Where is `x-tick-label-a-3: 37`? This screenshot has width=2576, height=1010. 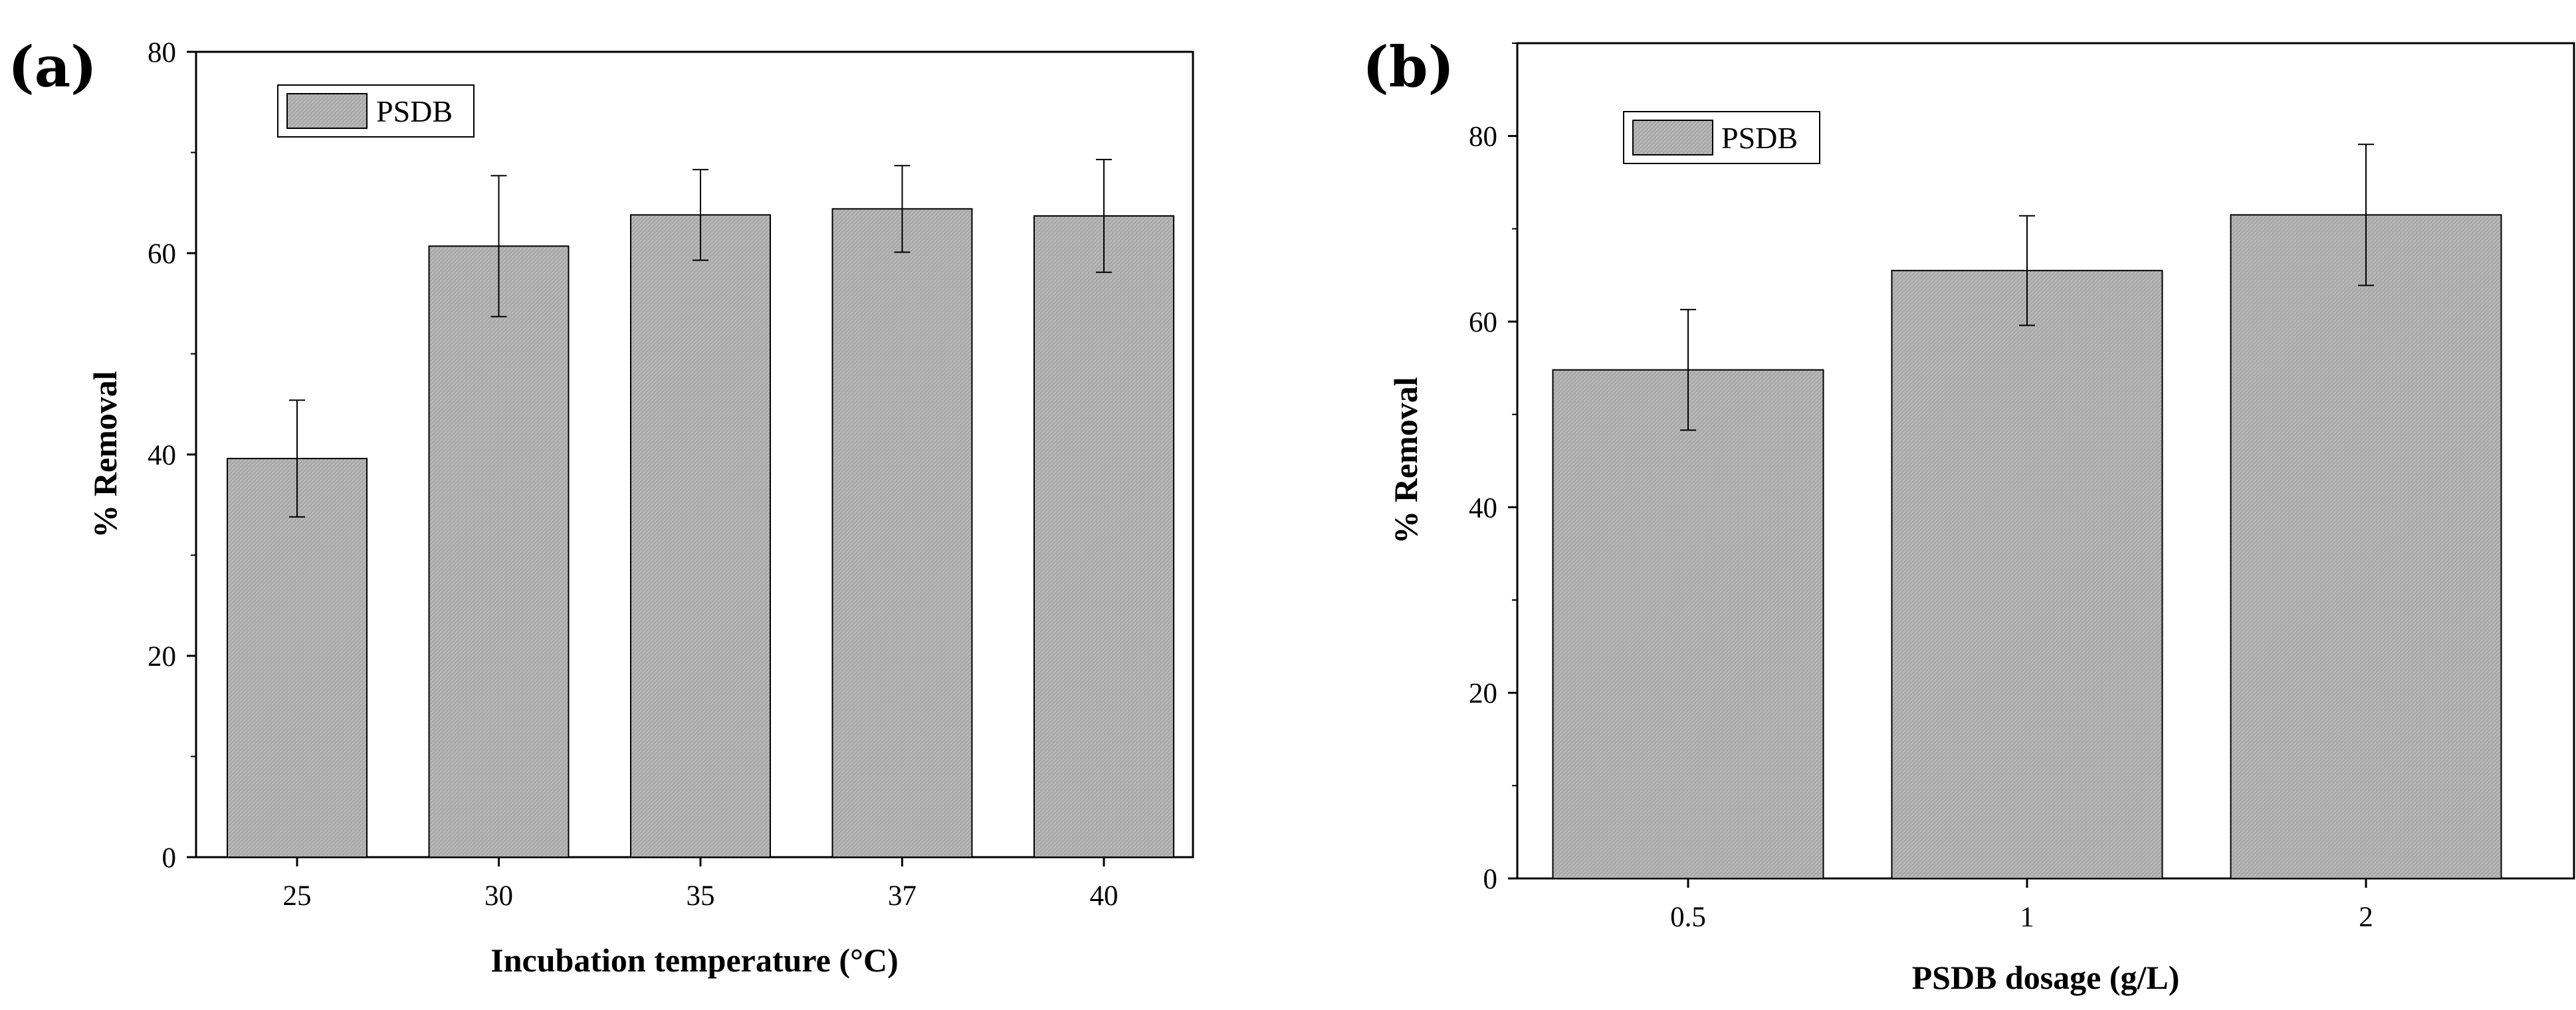 x-tick-label-a-3: 37 is located at coordinates (902, 896).